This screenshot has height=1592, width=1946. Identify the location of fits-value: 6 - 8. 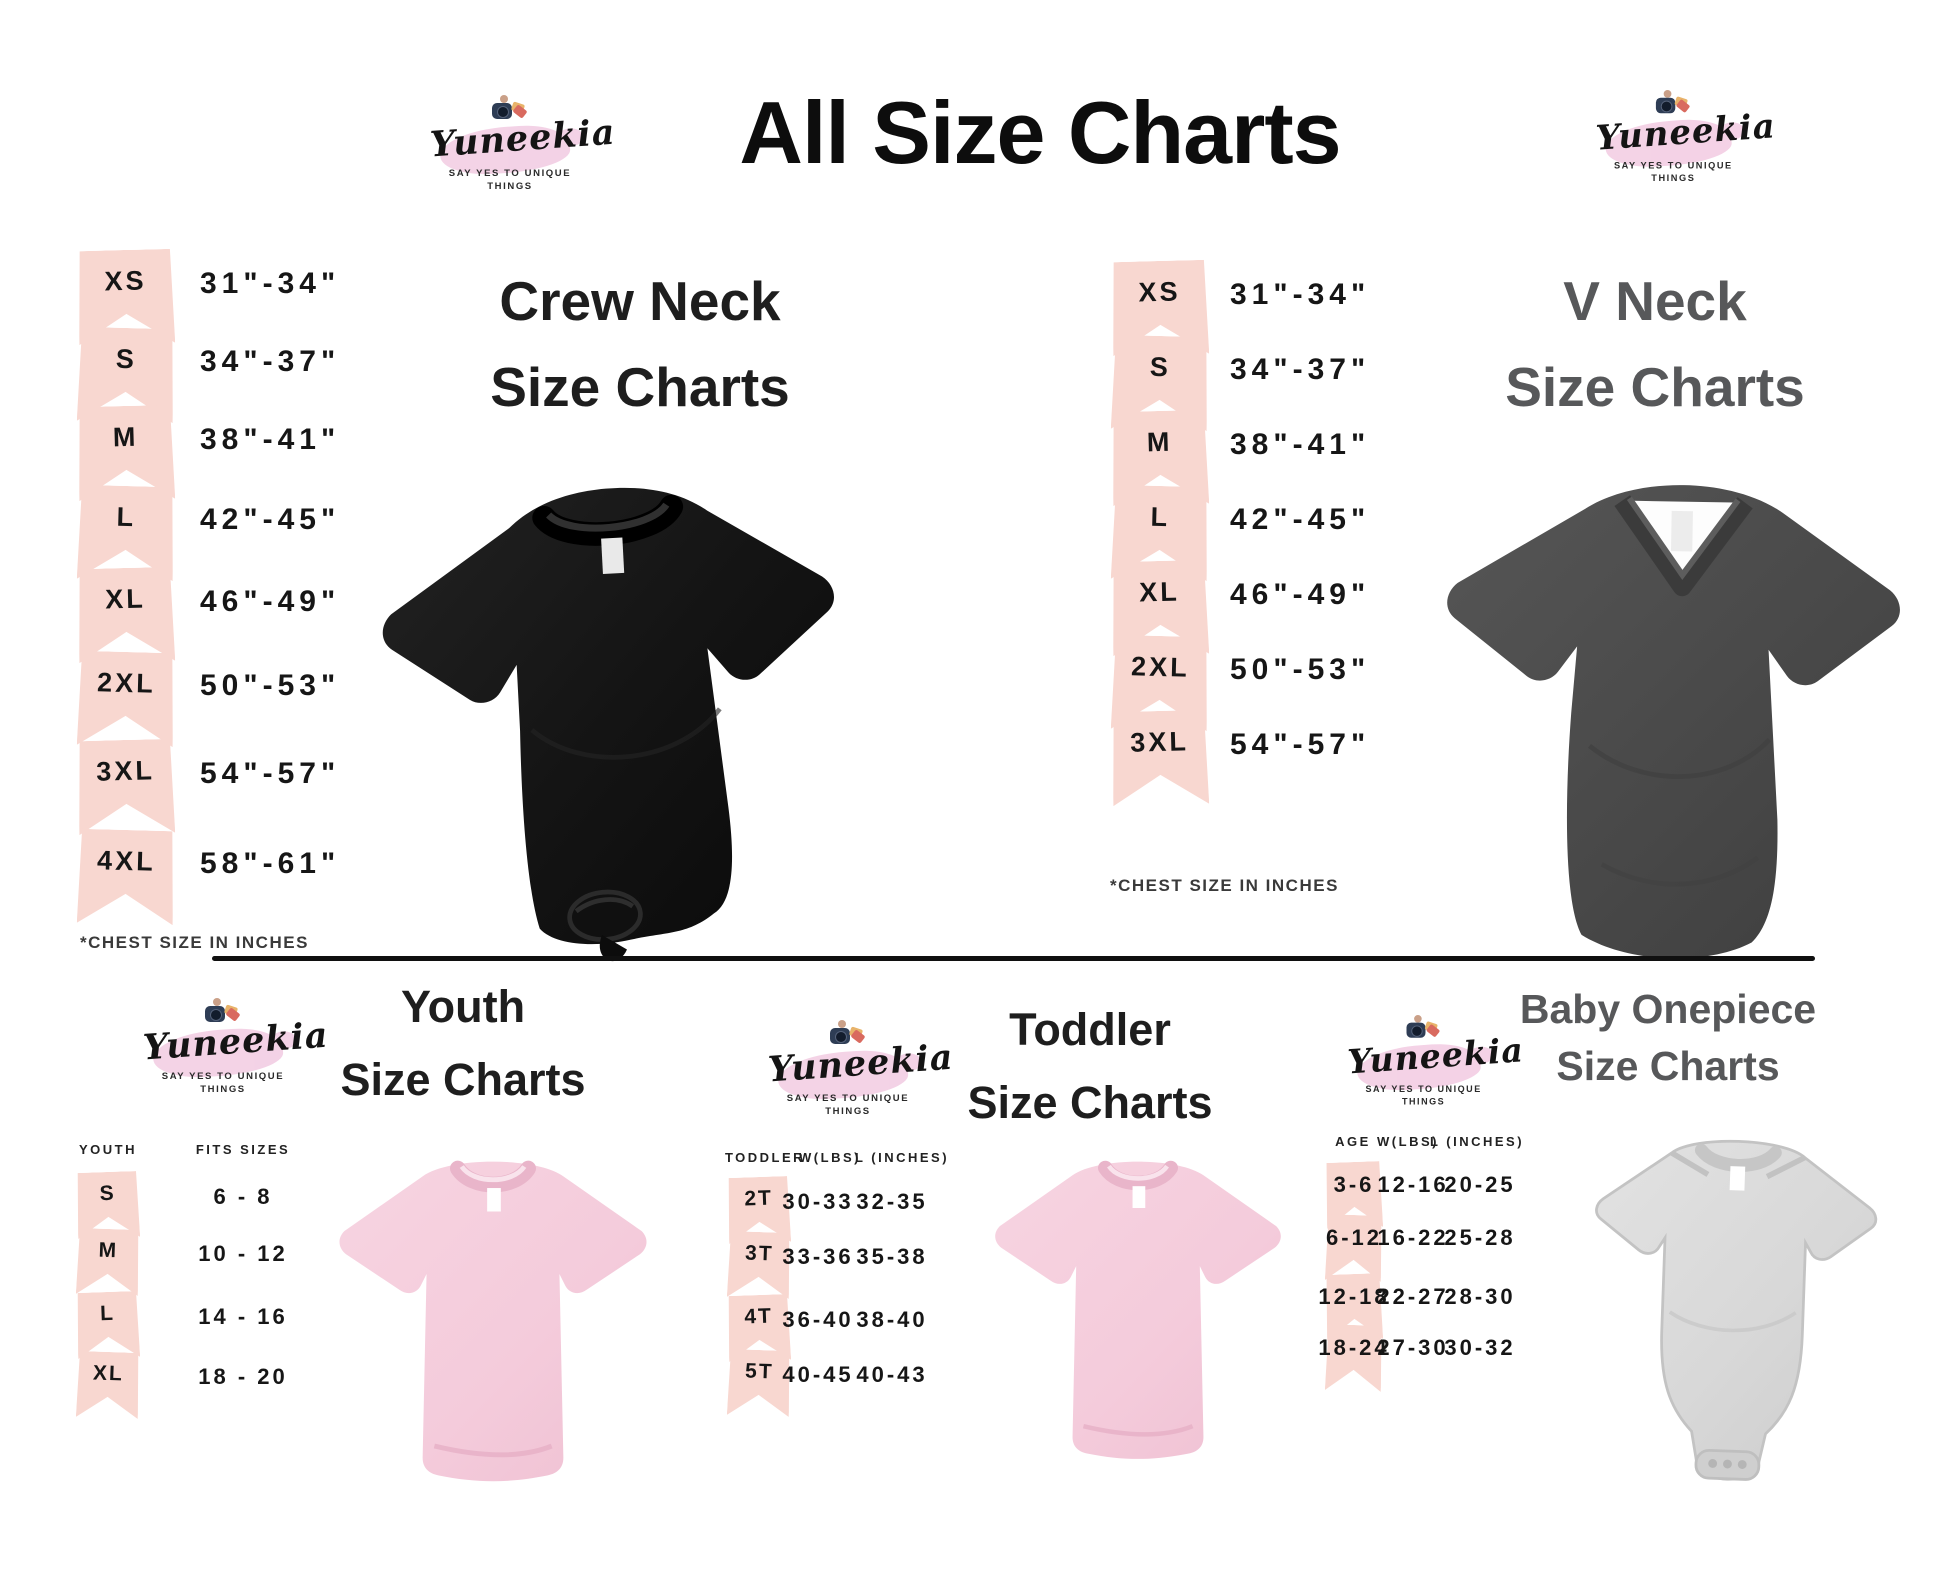
(243, 1196).